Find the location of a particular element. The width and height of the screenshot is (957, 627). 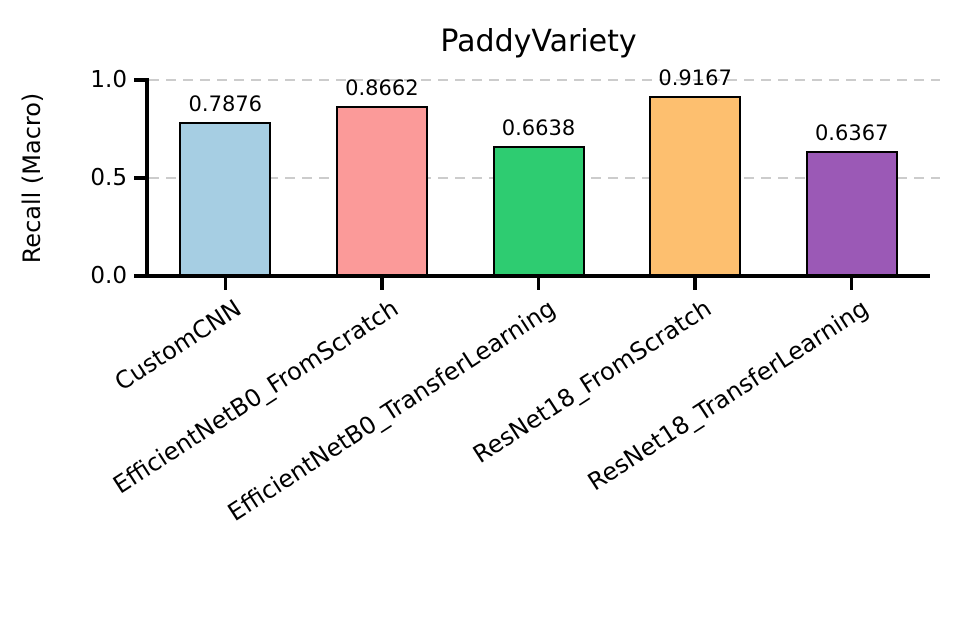

y-tick-label: 0.5 is located at coordinates (108, 178).